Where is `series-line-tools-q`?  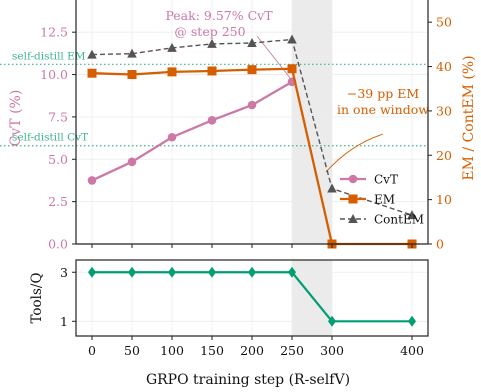
series-line-tools-q is located at coordinates (252, 297).